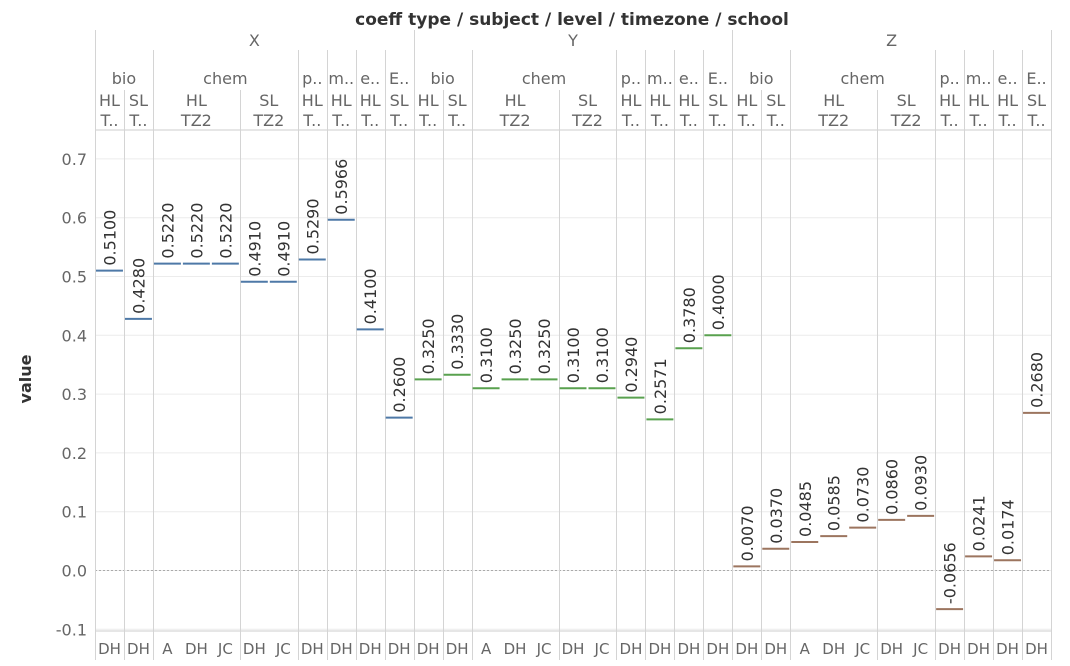 This screenshot has width=1070, height=666. What do you see at coordinates (572, 40) in the screenshot?
I see `group-header: Y` at bounding box center [572, 40].